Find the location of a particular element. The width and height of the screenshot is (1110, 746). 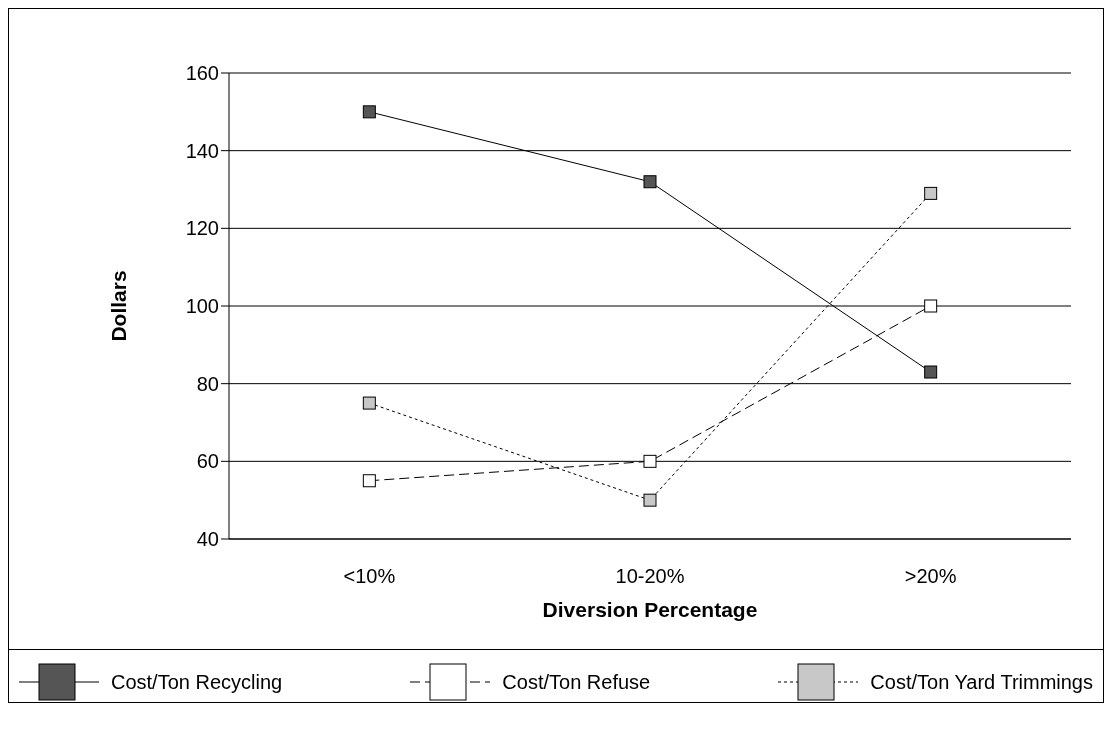

y-tick-label: 140 is located at coordinates (202, 150).